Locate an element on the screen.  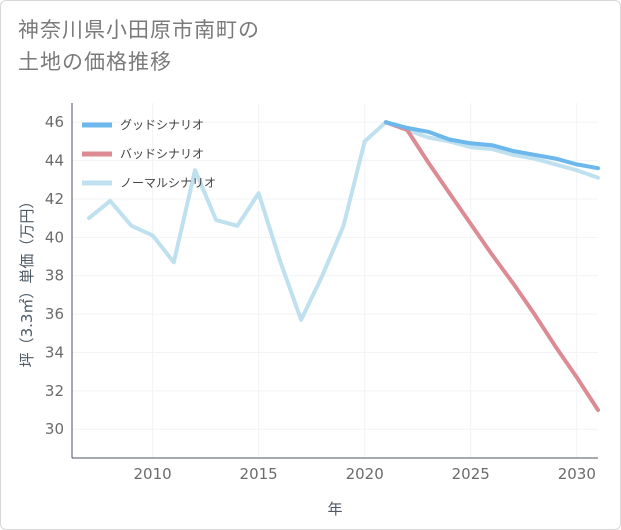
legend-label-normal: ノーマルシナリオ is located at coordinates (168, 183).